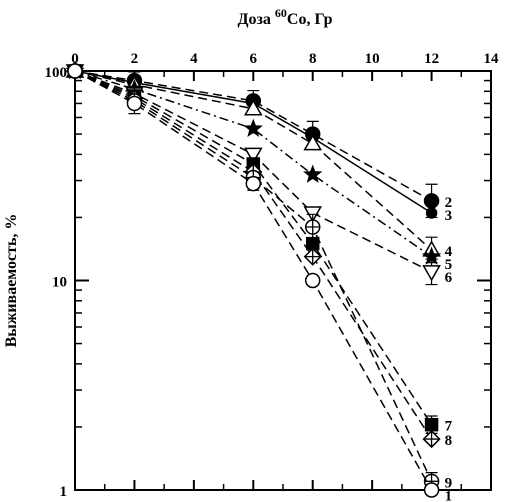 The image size is (505, 502). Describe the element at coordinates (255, 19) in the screenshot. I see `chart-title-prefix: Доза` at that location.